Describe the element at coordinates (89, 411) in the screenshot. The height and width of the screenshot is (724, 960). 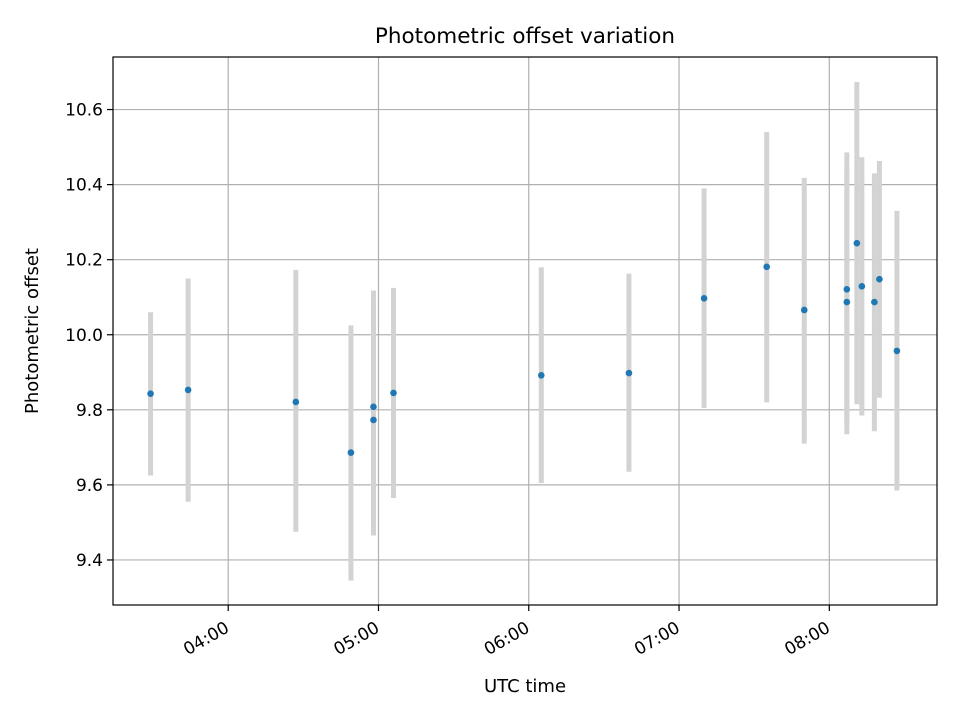
I see `y-tick-label: 9.8` at that location.